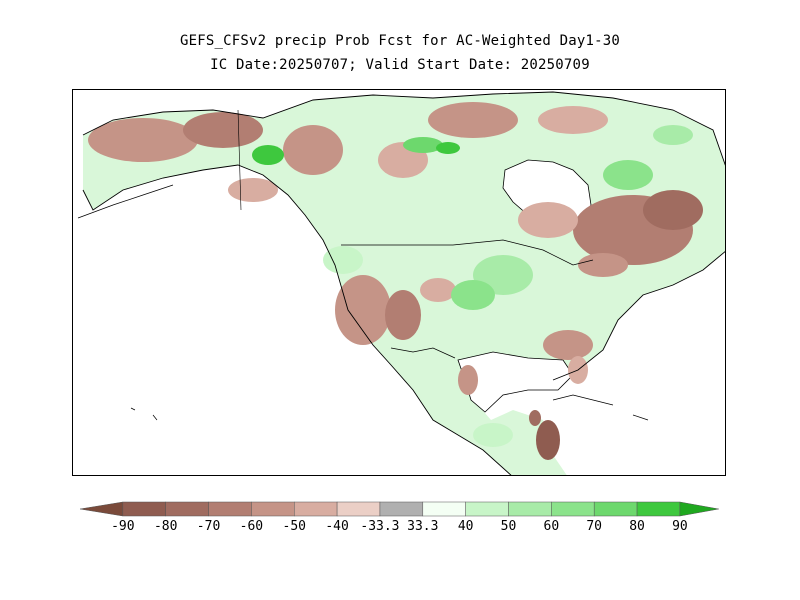  What do you see at coordinates (515, 382) in the screenshot?
I see `gulf-of-mexico` at bounding box center [515, 382].